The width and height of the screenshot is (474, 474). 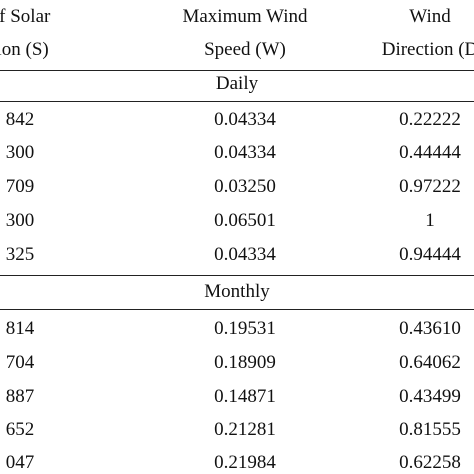 I want to click on table-cell-wind-direction: 0.43610, so click(x=430, y=328).